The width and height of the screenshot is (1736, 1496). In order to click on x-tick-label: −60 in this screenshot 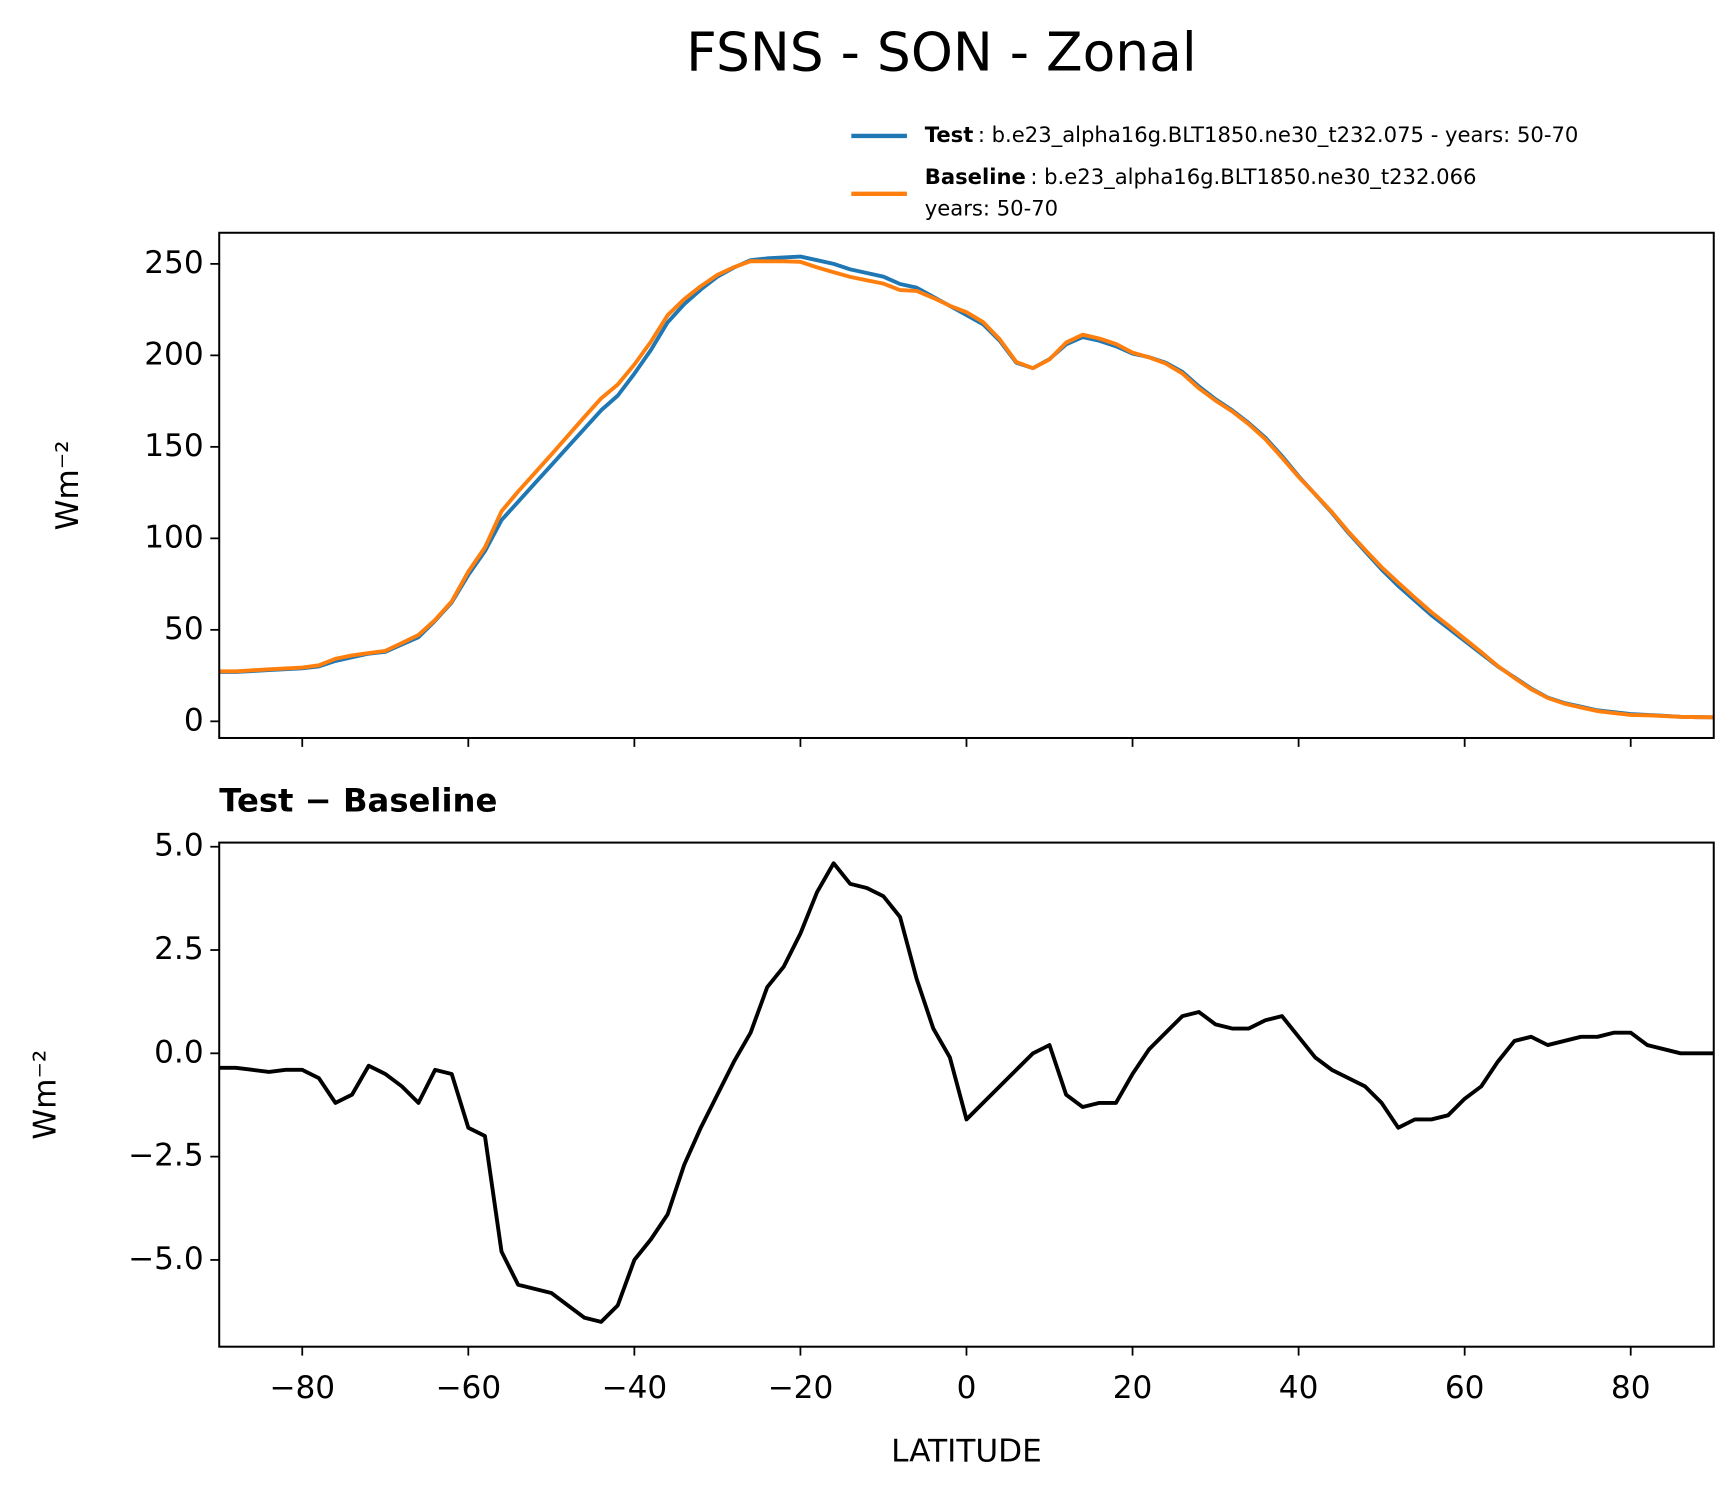, I will do `click(468, 1388)`.